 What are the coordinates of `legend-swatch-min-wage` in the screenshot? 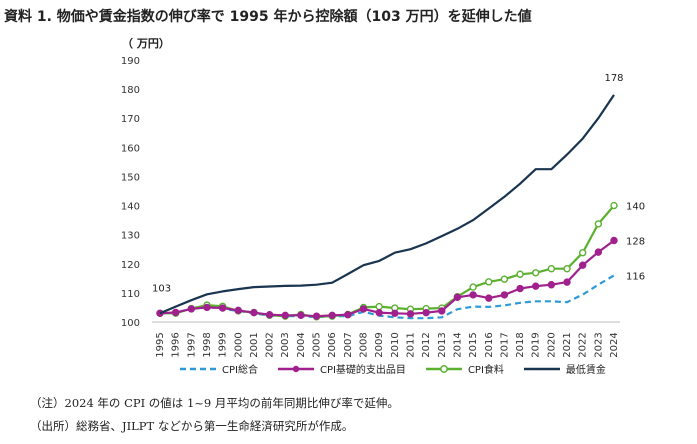 It's located at (541, 368).